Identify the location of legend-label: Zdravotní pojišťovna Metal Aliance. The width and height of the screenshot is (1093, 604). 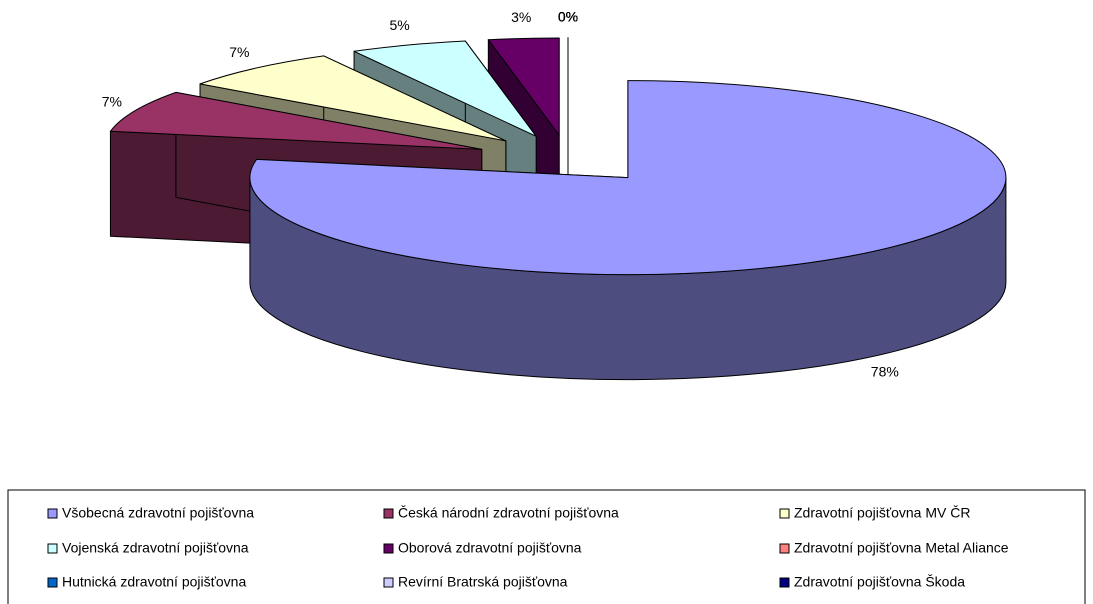
(901, 548).